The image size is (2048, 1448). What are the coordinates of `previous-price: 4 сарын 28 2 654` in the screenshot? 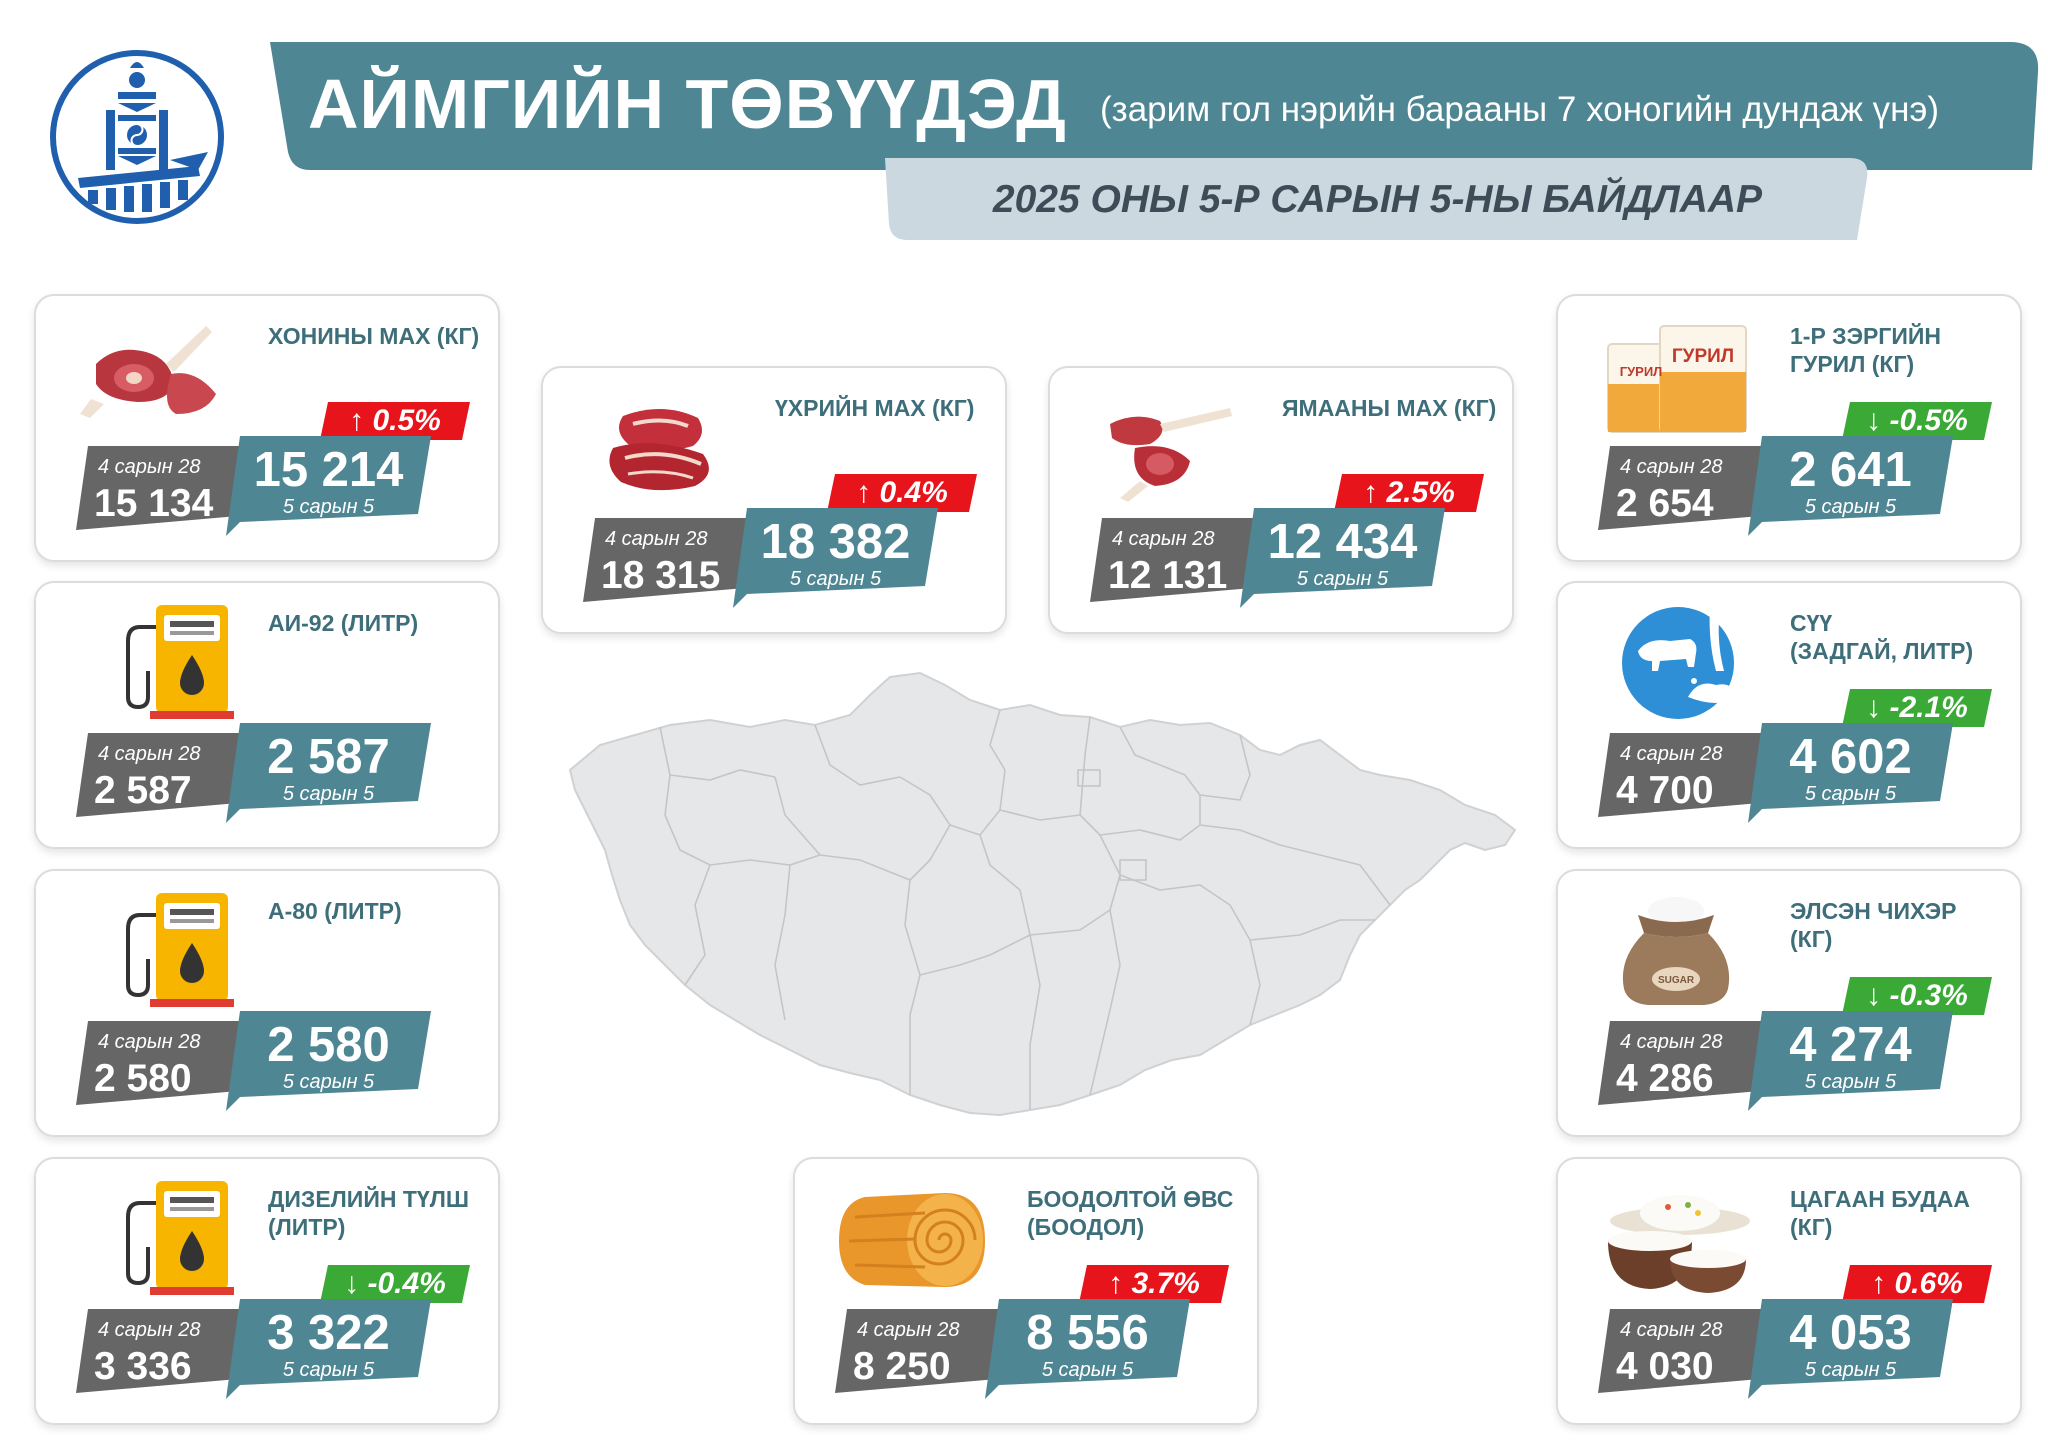 It's located at (1683, 488).